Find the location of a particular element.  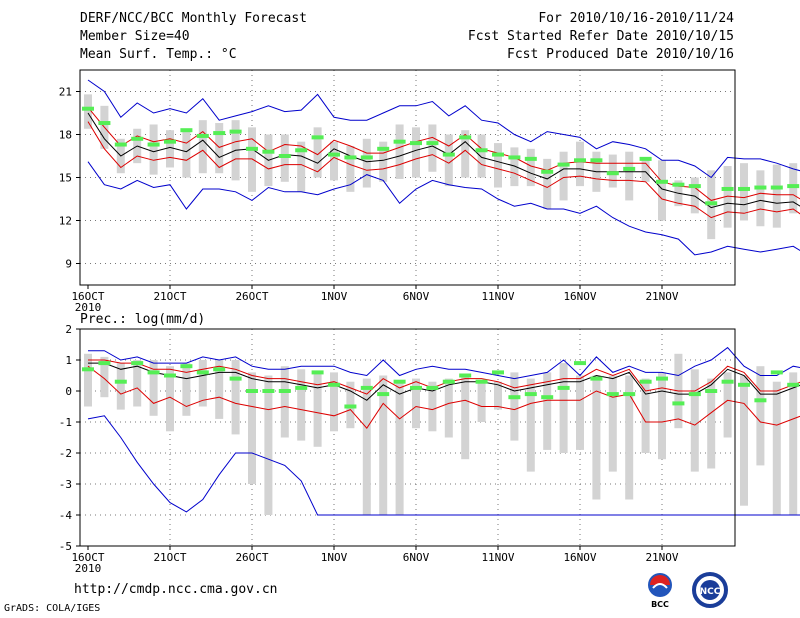

y-tick-label: -4 is located at coordinates (66, 515).